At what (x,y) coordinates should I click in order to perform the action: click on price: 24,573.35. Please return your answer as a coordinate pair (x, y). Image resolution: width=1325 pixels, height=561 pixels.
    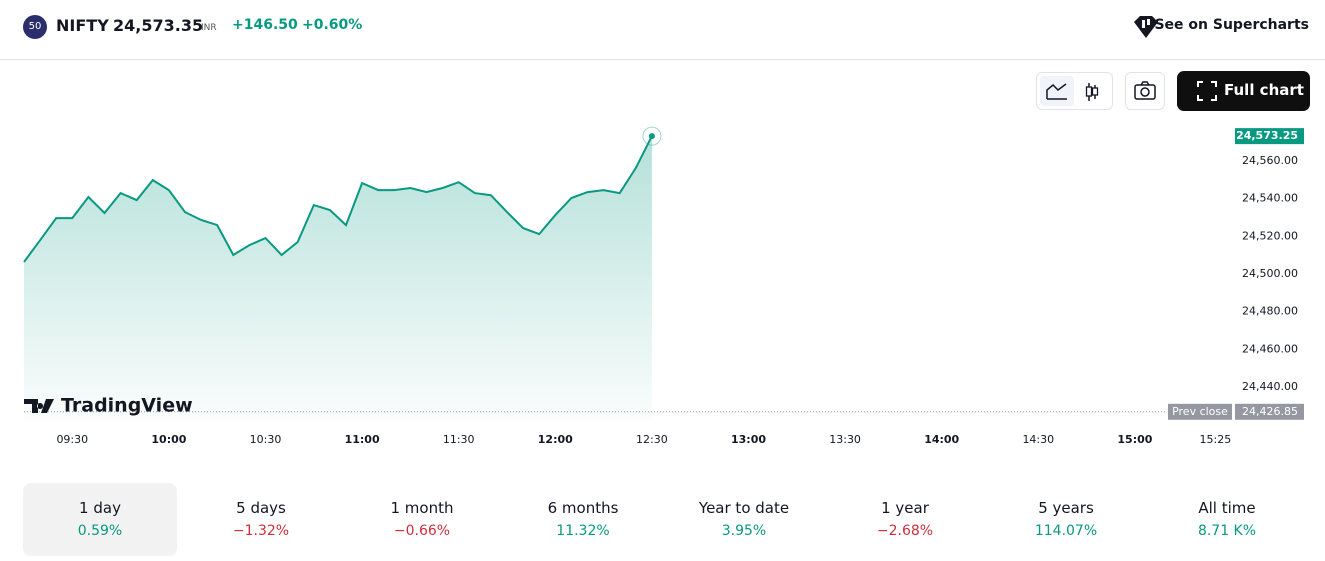
    Looking at the image, I should click on (158, 25).